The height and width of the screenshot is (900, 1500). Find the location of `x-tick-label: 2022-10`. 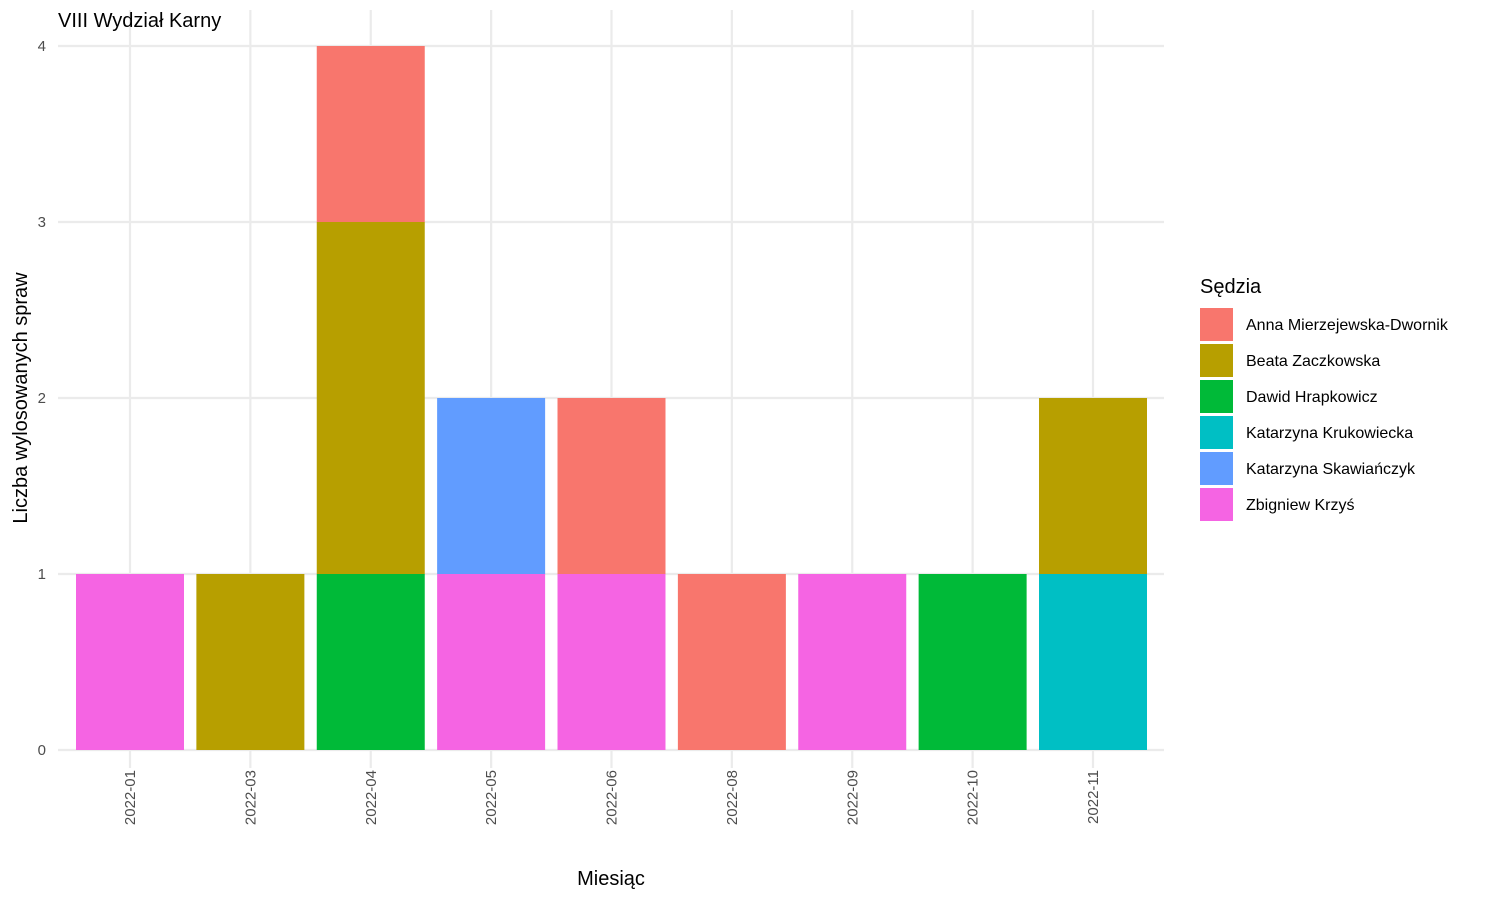

x-tick-label: 2022-10 is located at coordinates (973, 797).